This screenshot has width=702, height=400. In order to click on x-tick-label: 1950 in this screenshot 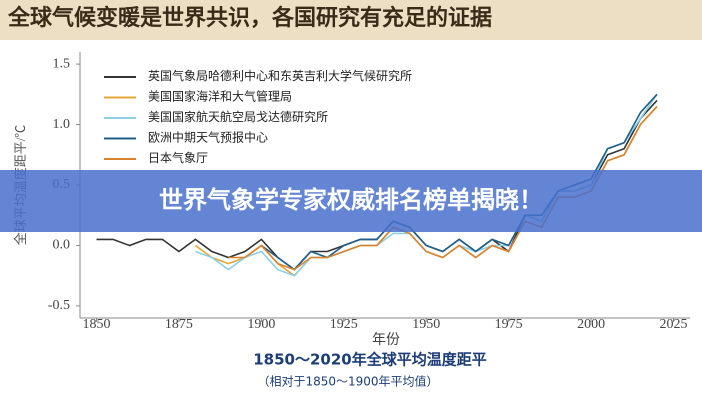, I will do `click(426, 324)`.